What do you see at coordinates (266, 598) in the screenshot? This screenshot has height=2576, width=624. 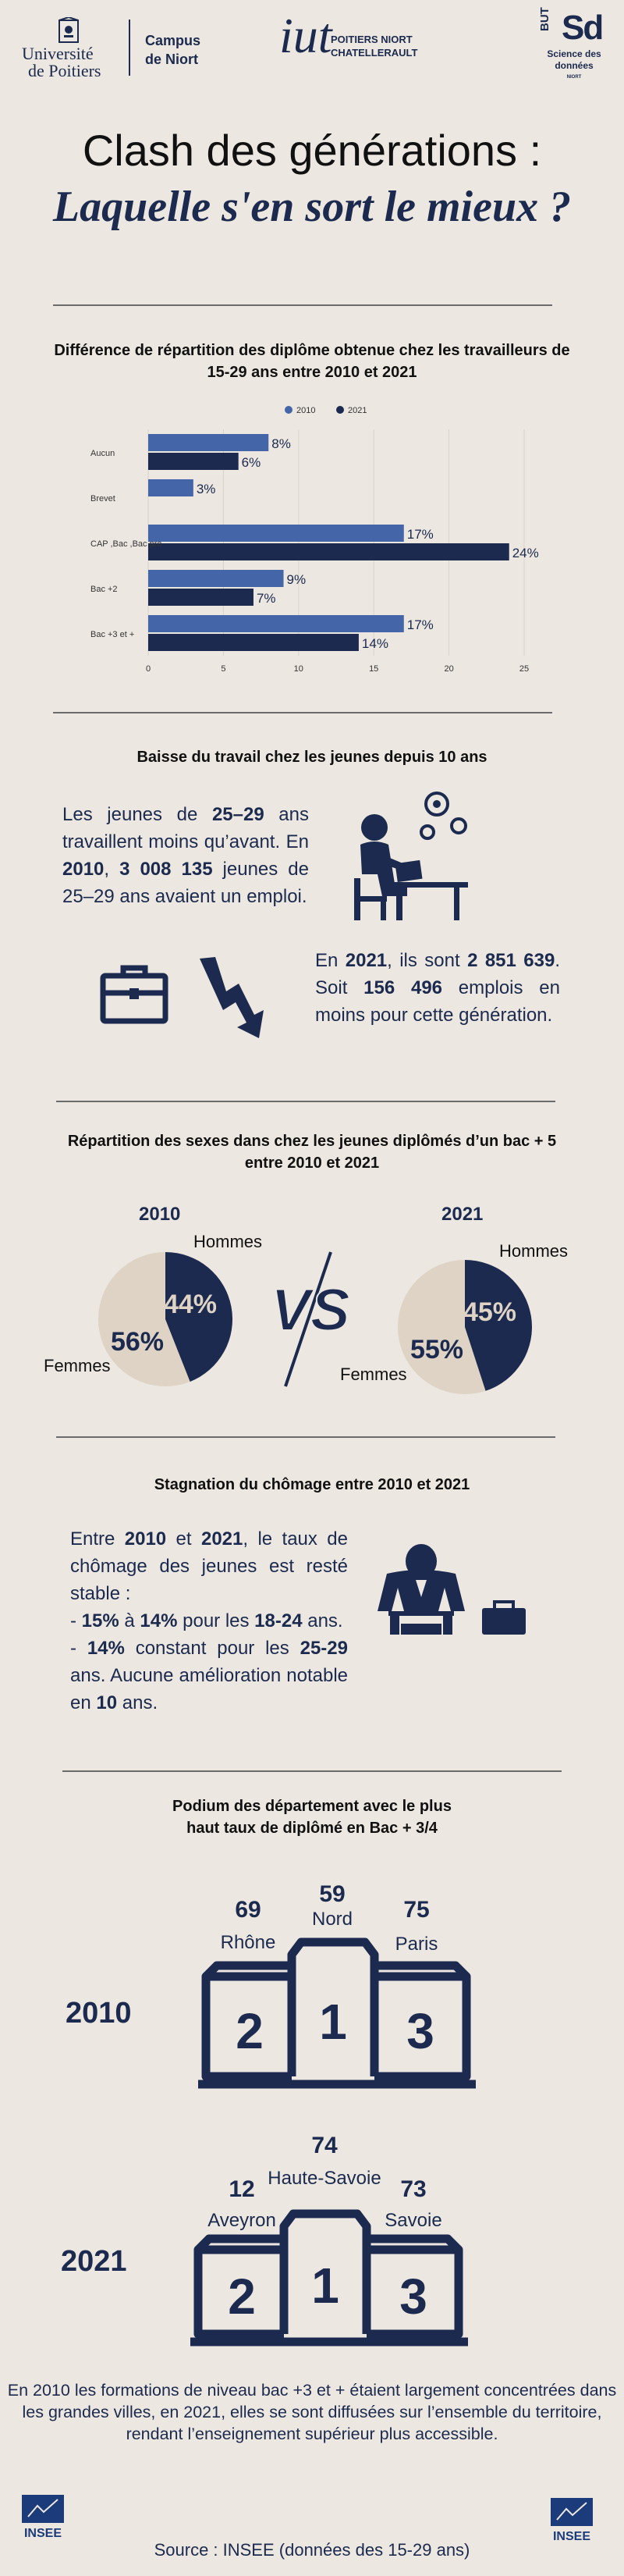 I see `bar-data-label: 7%` at bounding box center [266, 598].